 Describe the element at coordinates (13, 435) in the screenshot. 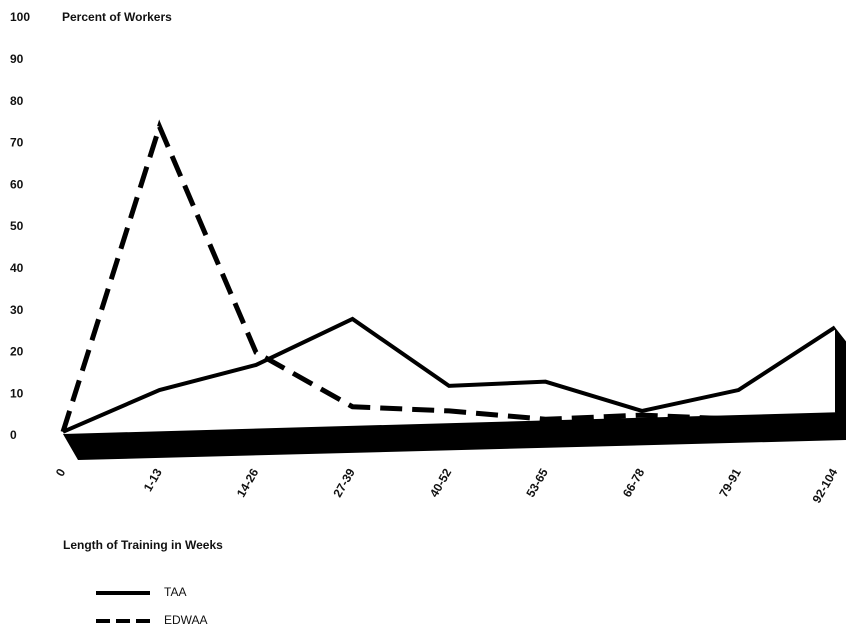

I see `y-tick-label: 0` at that location.